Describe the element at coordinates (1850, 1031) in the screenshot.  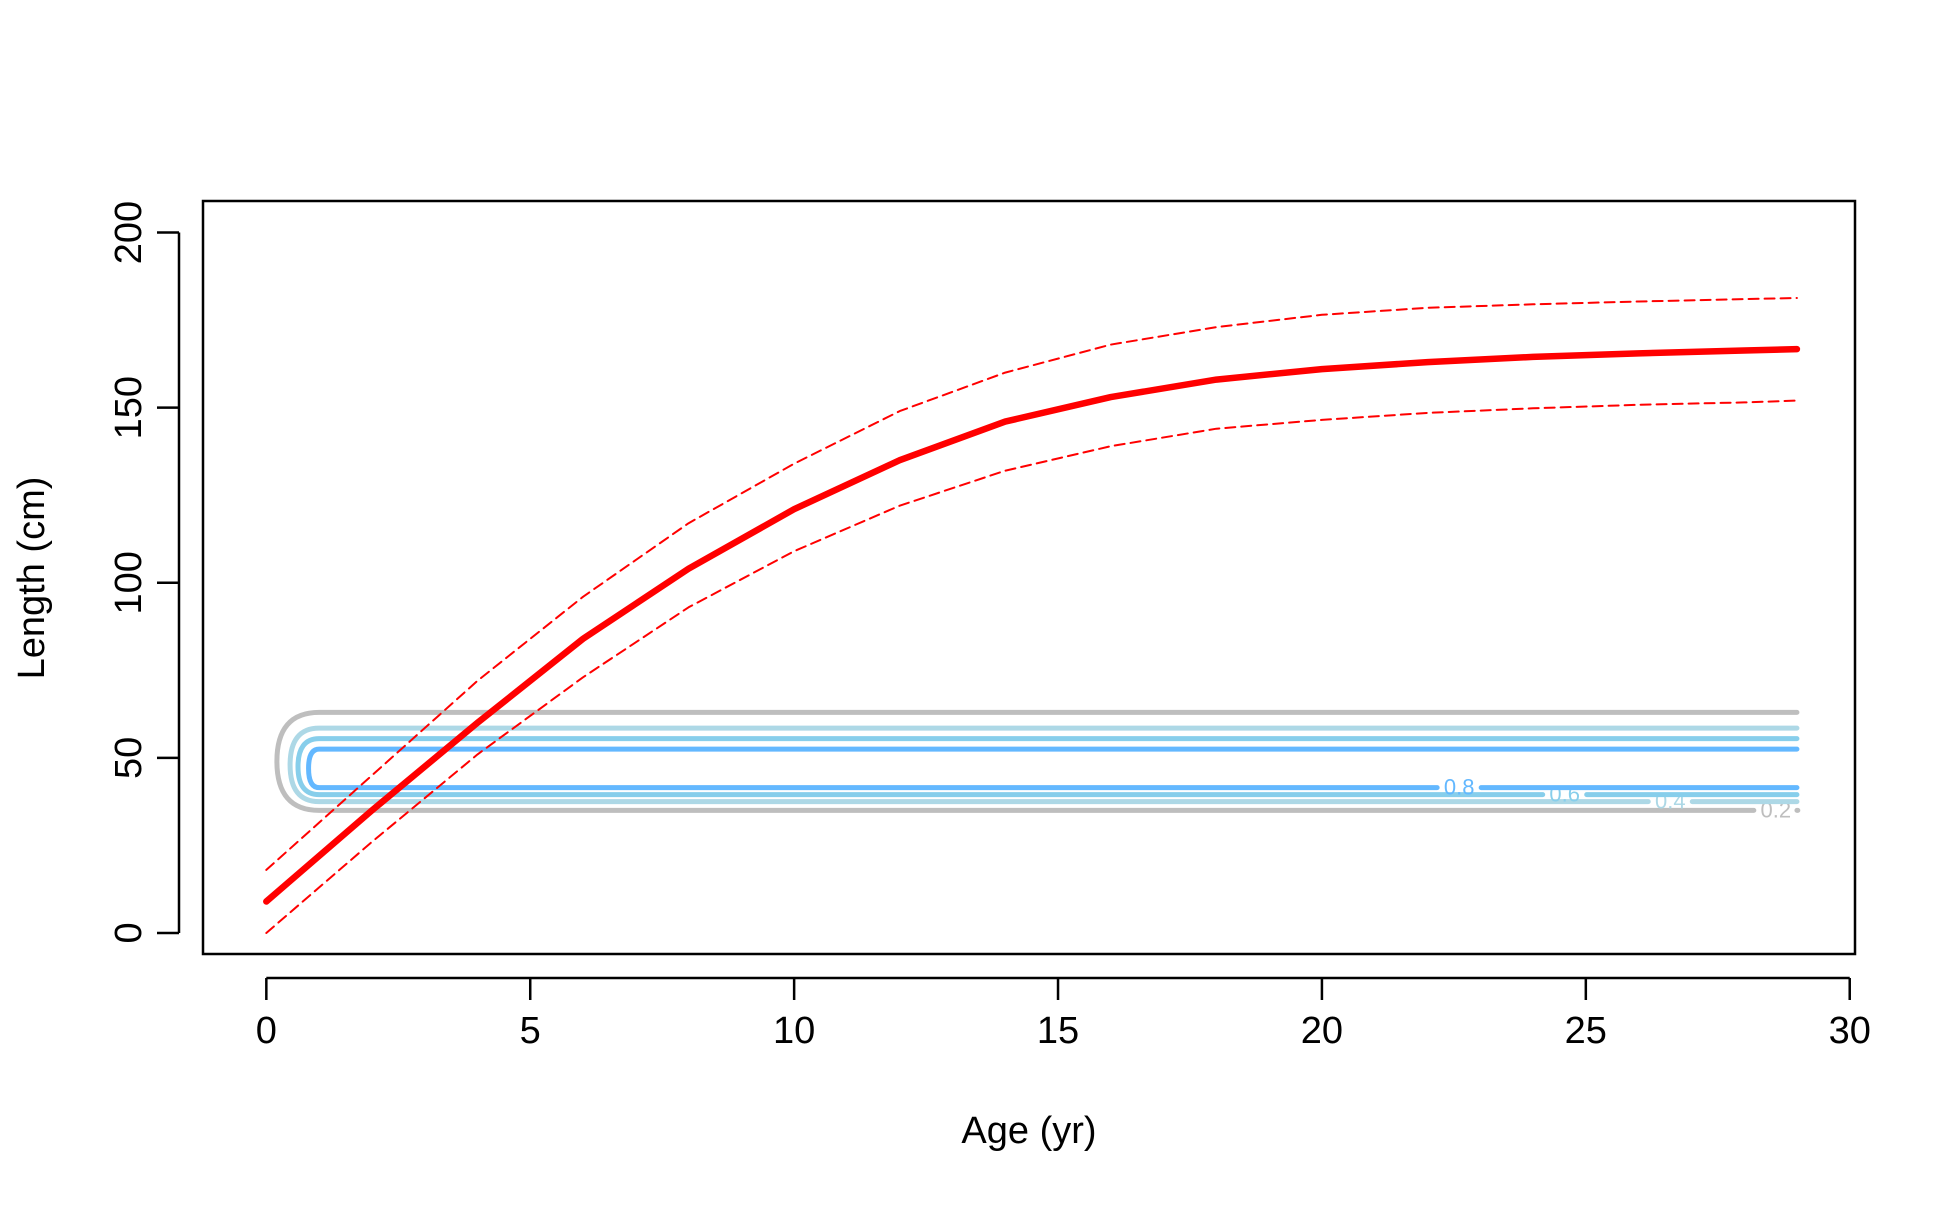
I see `x-tick-label-30: 30` at that location.